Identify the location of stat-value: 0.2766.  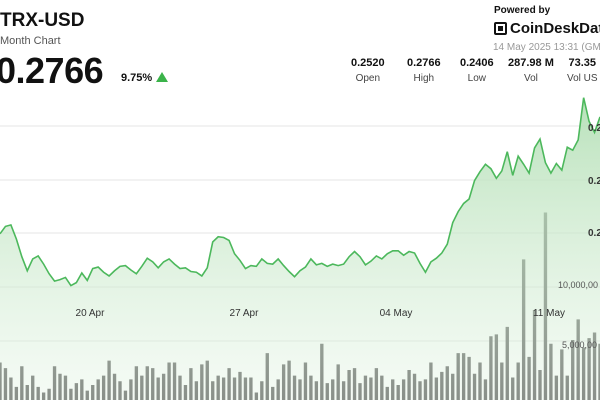
(424, 63).